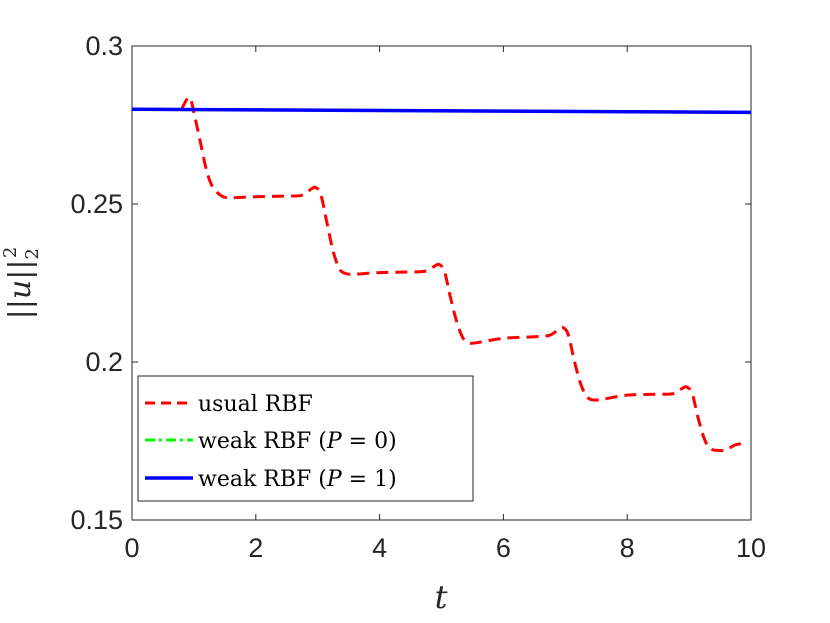  What do you see at coordinates (96, 204) in the screenshot?
I see `y-tick-label: 0.25` at bounding box center [96, 204].